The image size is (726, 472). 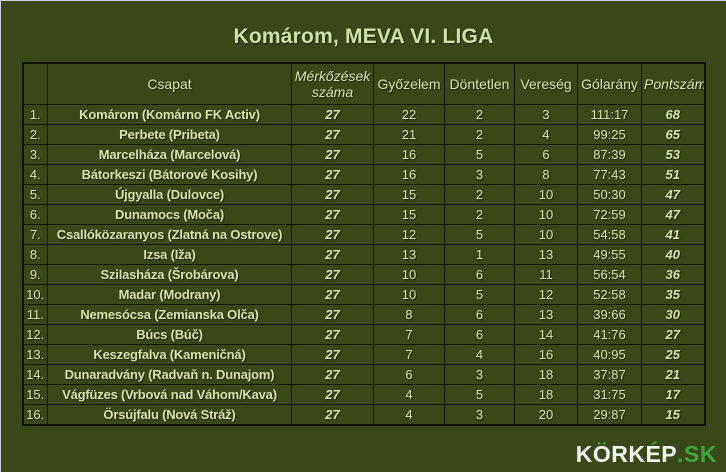 I want to click on draws-cell: 1, so click(x=479, y=254).